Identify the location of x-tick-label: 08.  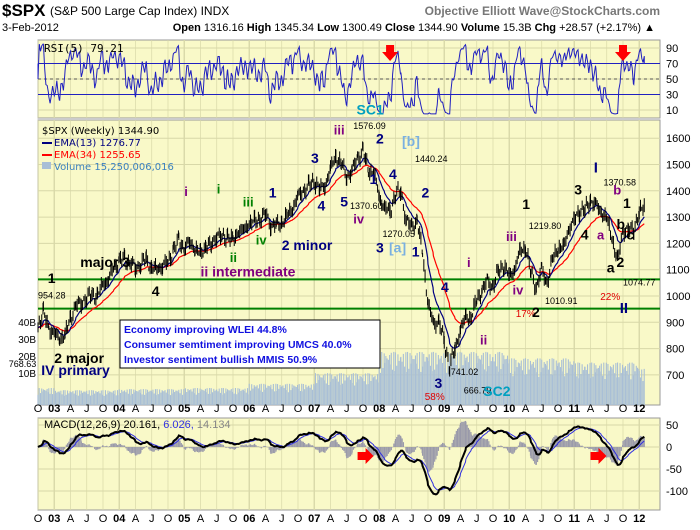
(379, 519).